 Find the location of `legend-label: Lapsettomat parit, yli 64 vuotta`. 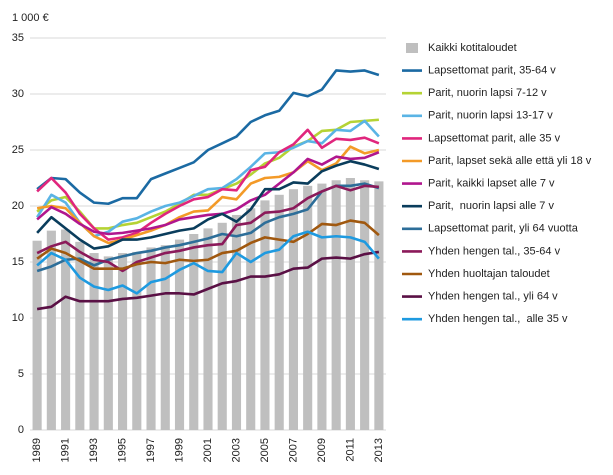

legend-label: Lapsettomat parit, yli 64 vuotta is located at coordinates (503, 229).